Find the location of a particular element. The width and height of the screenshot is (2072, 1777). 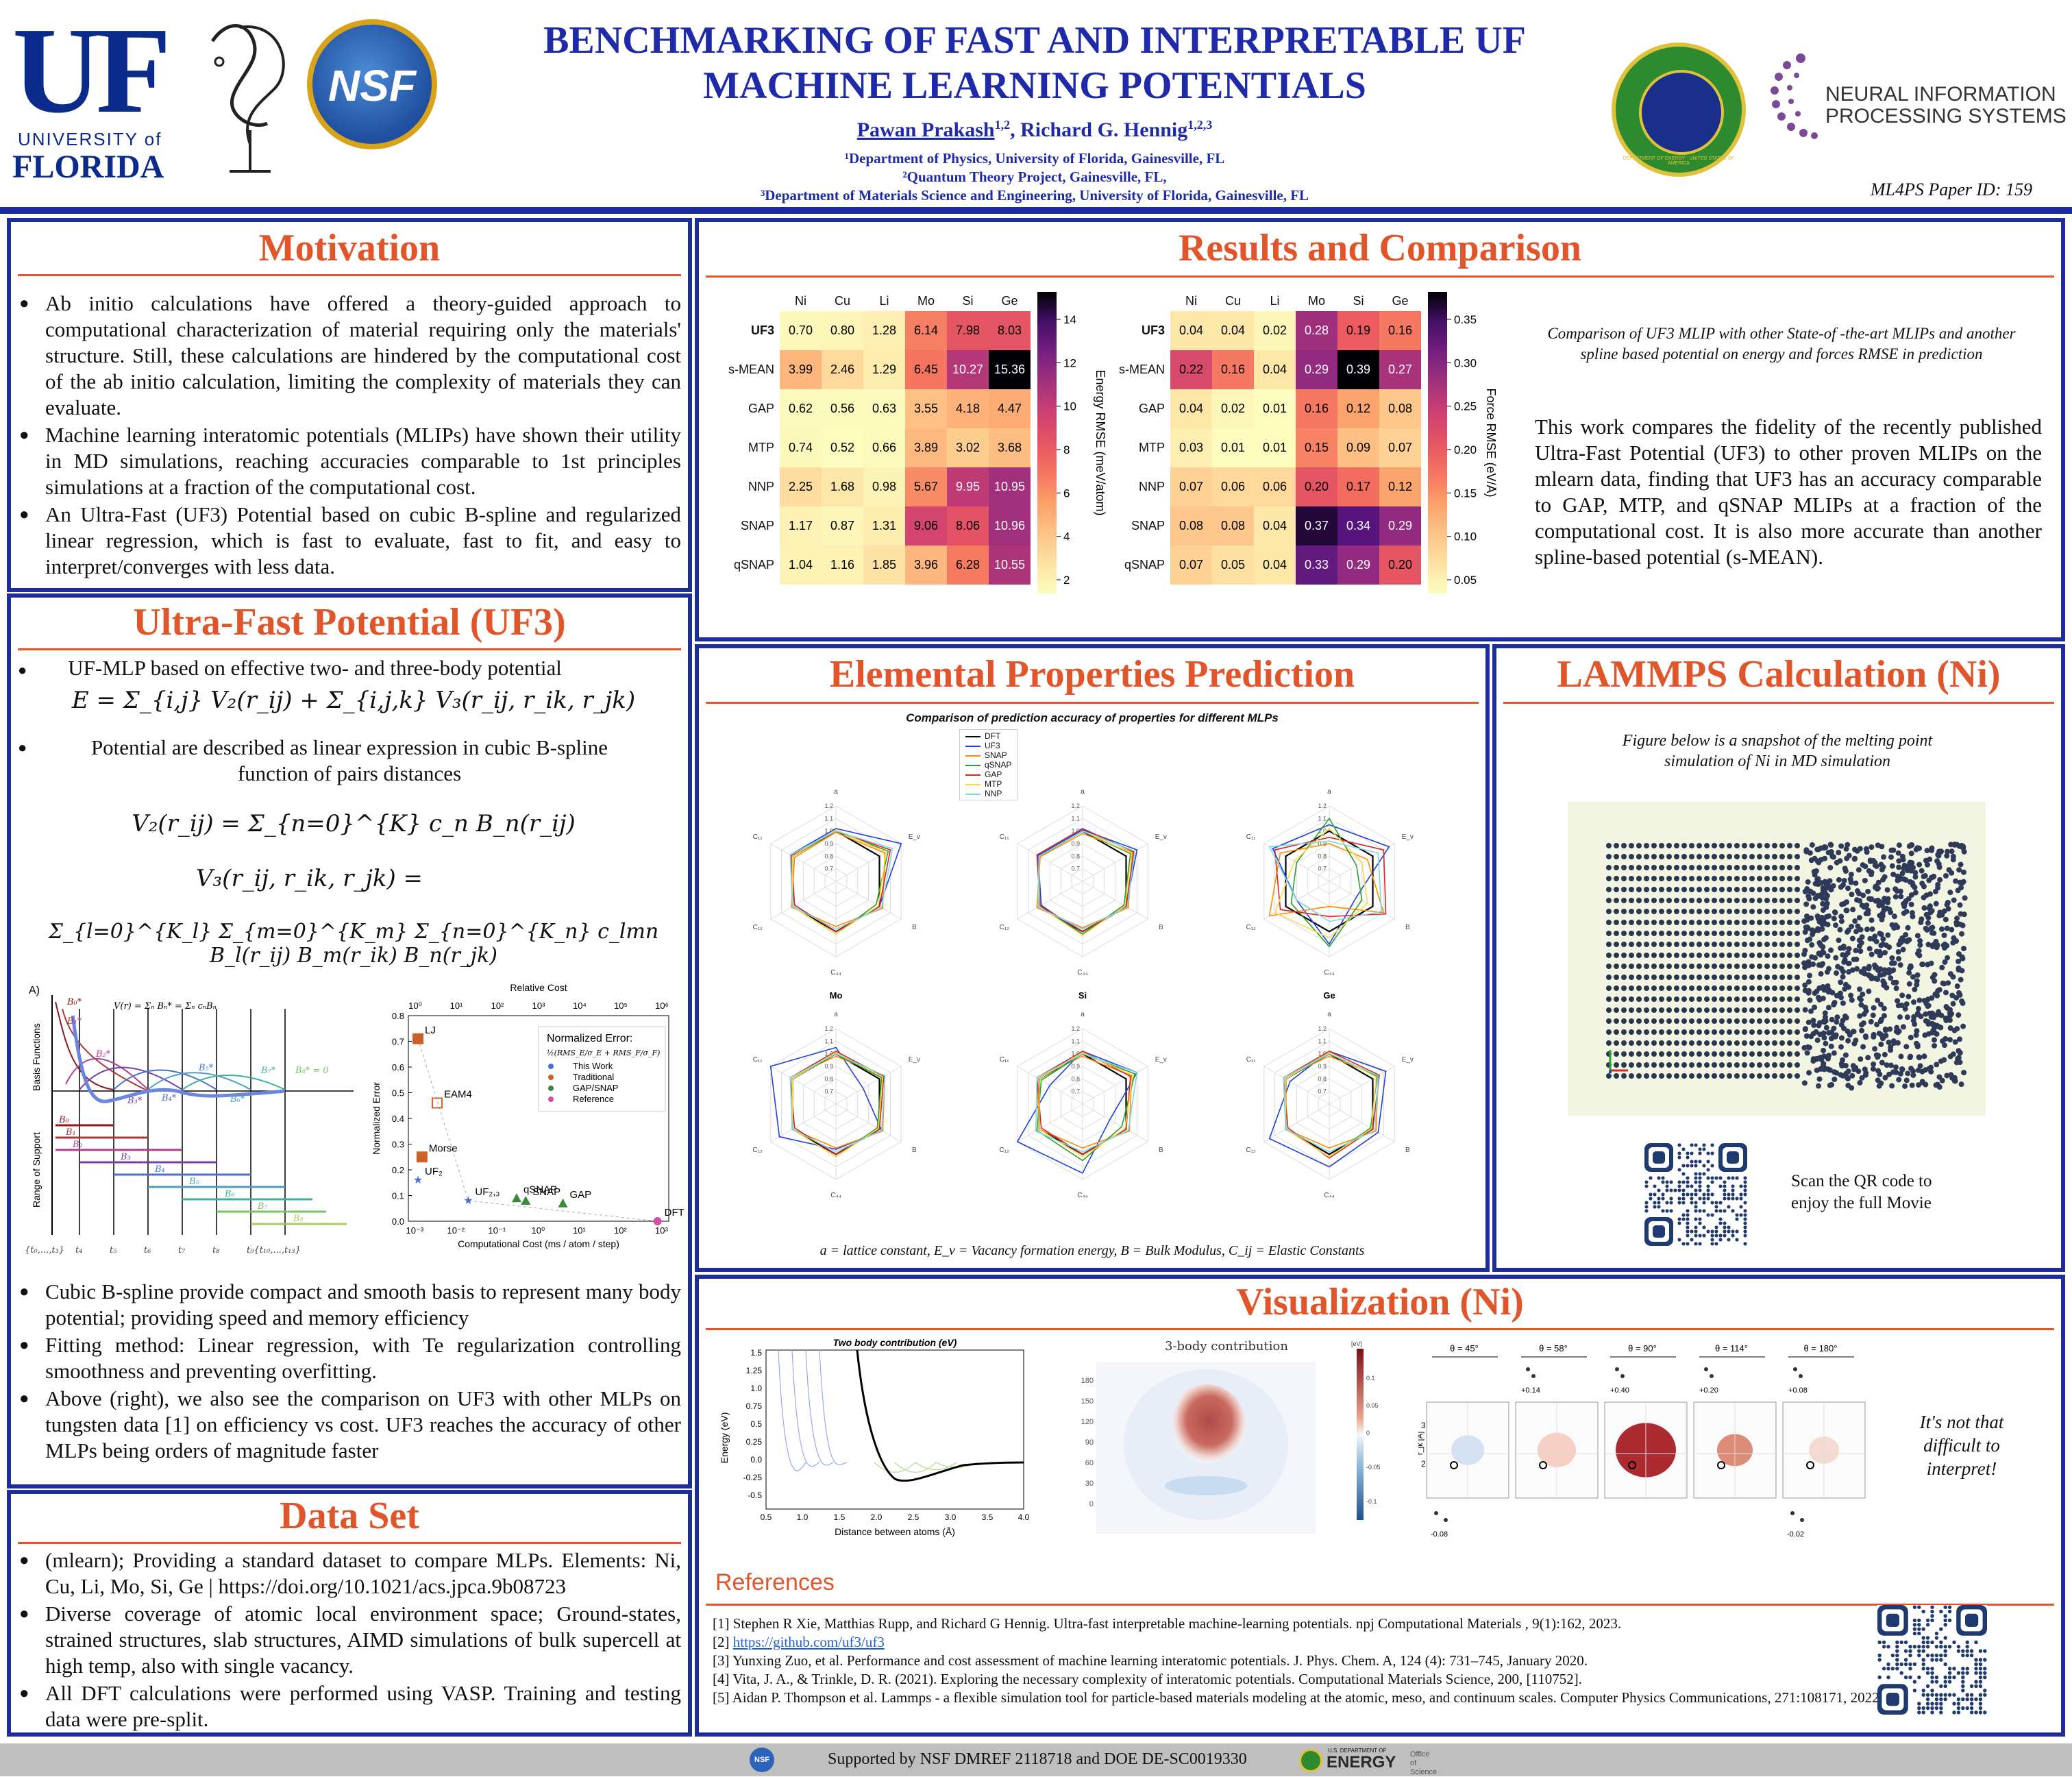

movie-qr-code is located at coordinates (1695, 1194).